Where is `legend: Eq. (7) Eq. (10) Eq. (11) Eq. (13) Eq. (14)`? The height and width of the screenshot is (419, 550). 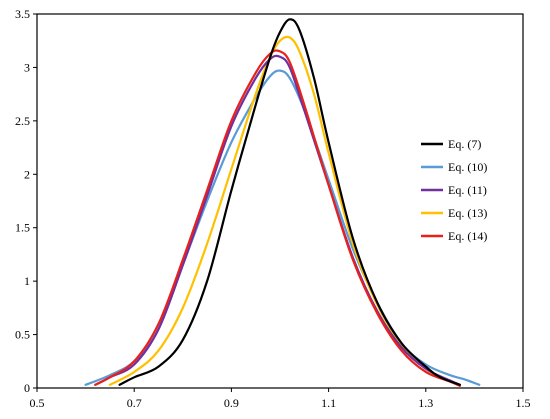
legend: Eq. (7) Eq. (10) Eq. (11) Eq. (13) Eq. (14) is located at coordinates (454, 190).